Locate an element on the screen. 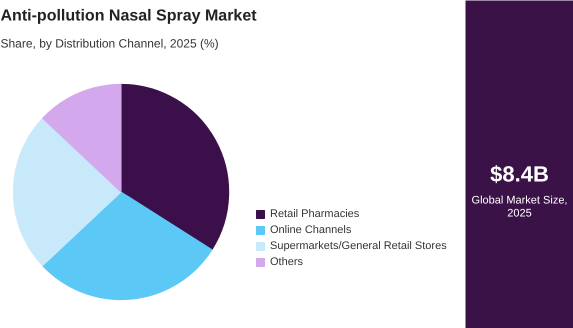  legend-label: Online Channels is located at coordinates (311, 230).